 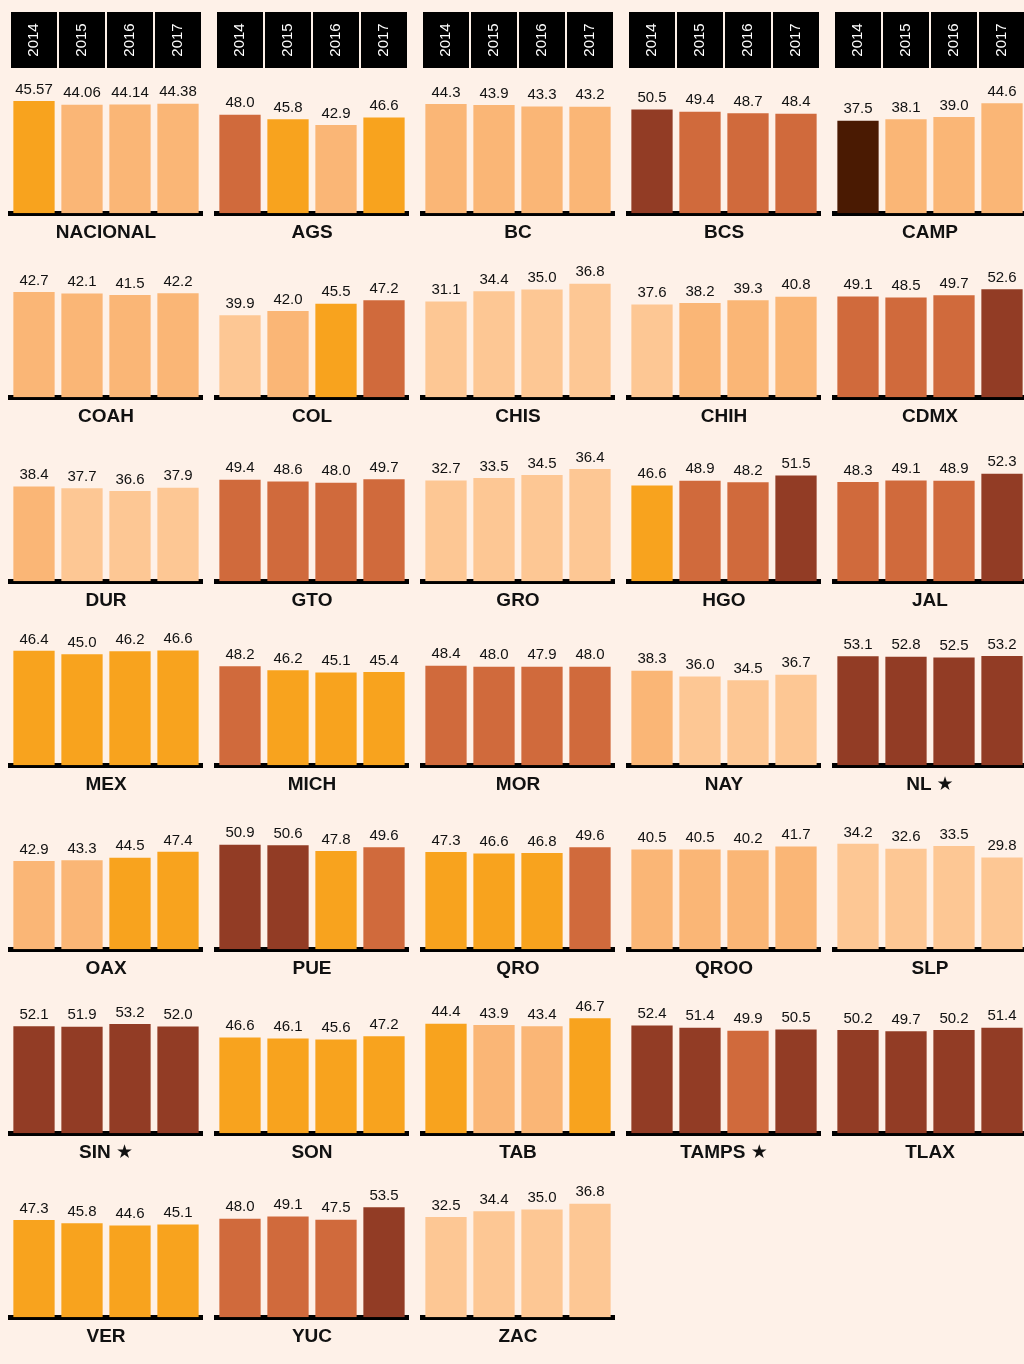 What do you see at coordinates (336, 291) in the screenshot?
I see `data-label: 45.5` at bounding box center [336, 291].